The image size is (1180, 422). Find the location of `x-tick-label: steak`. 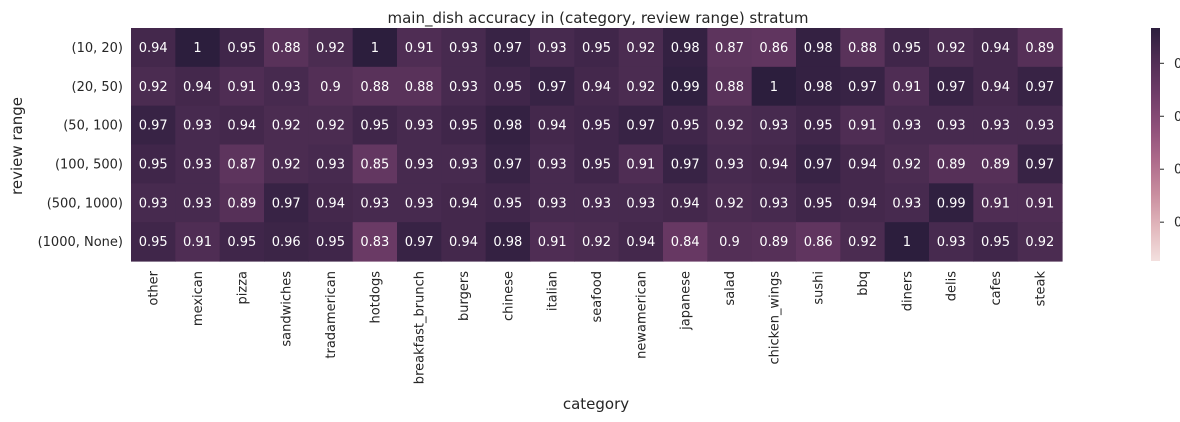

x-tick-label: steak is located at coordinates (1040, 289).